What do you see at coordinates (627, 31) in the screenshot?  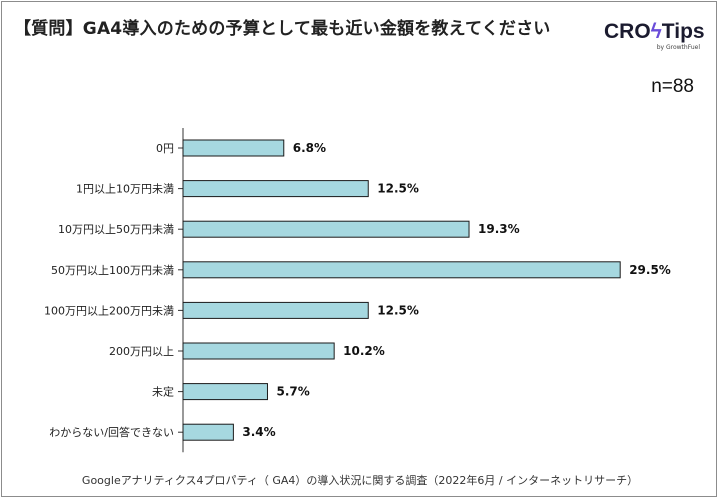 I see `logo-text-cro: CRO` at bounding box center [627, 31].